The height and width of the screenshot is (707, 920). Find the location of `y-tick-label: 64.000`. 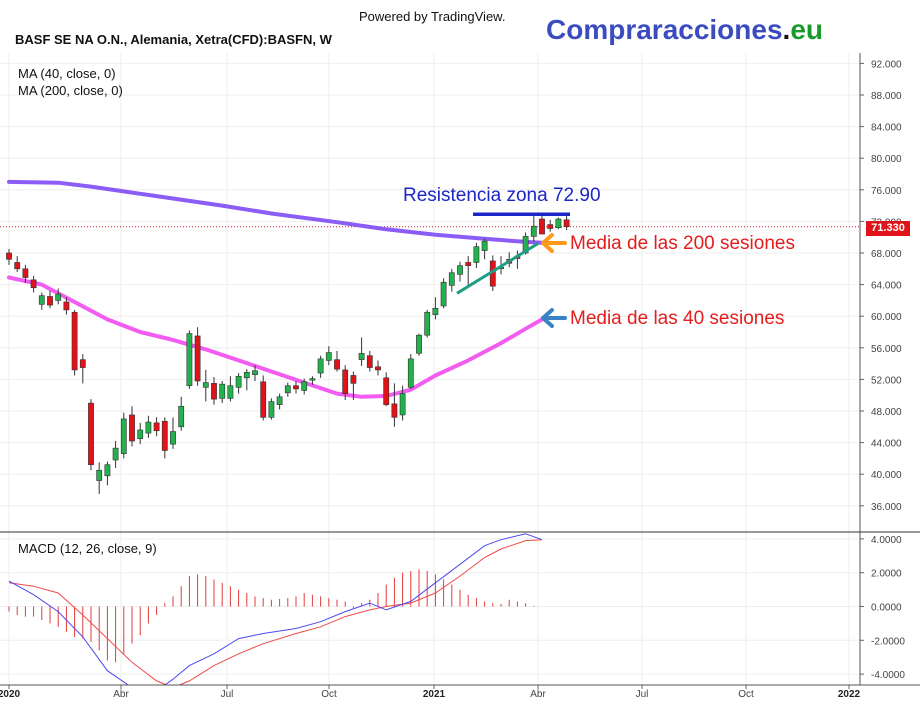

y-tick-label: 64.000 is located at coordinates (886, 286).